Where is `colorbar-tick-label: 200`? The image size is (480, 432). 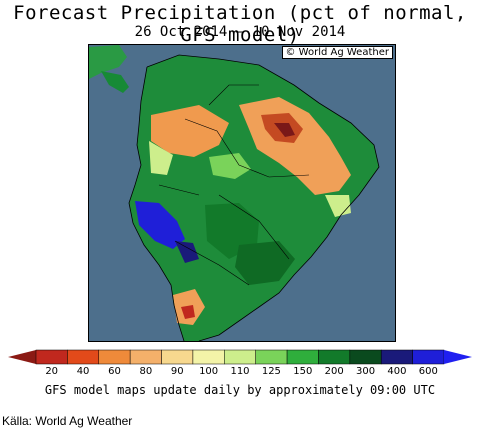
colorbar-tick-label: 200 is located at coordinates (334, 371).